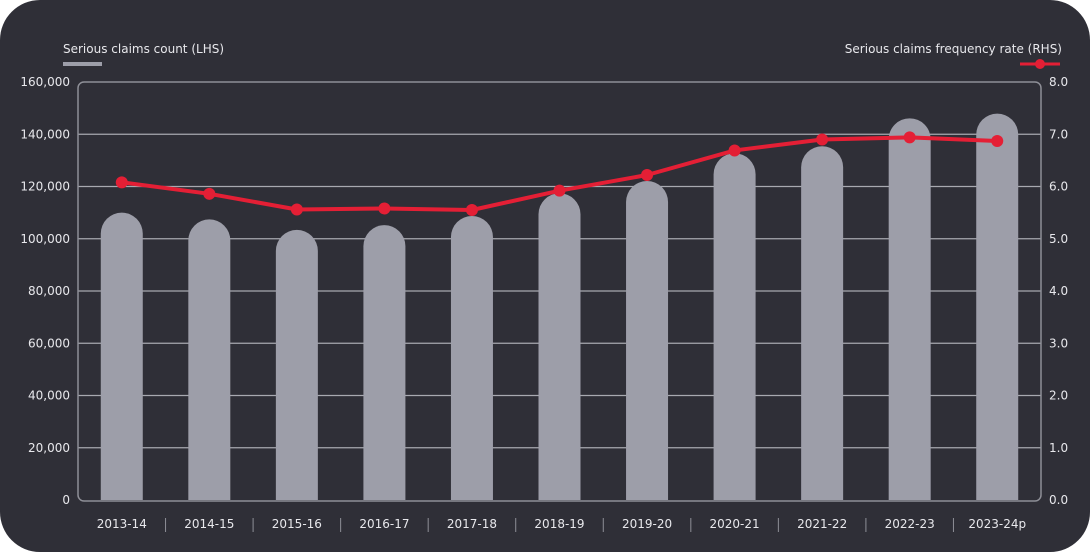 This screenshot has height=556, width=1090. Describe the element at coordinates (1058, 500) in the screenshot. I see `right-tick-label: 0.0` at that location.